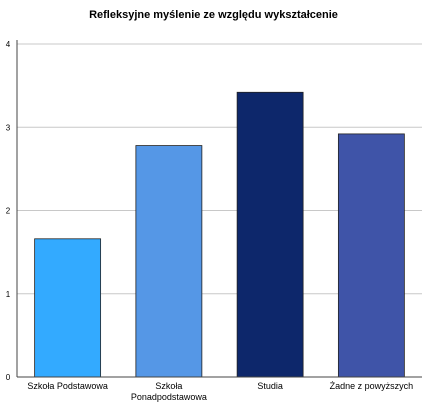  Describe the element at coordinates (169, 397) in the screenshot. I see `x-tick-label-line: Ponadpodstawowa` at that location.